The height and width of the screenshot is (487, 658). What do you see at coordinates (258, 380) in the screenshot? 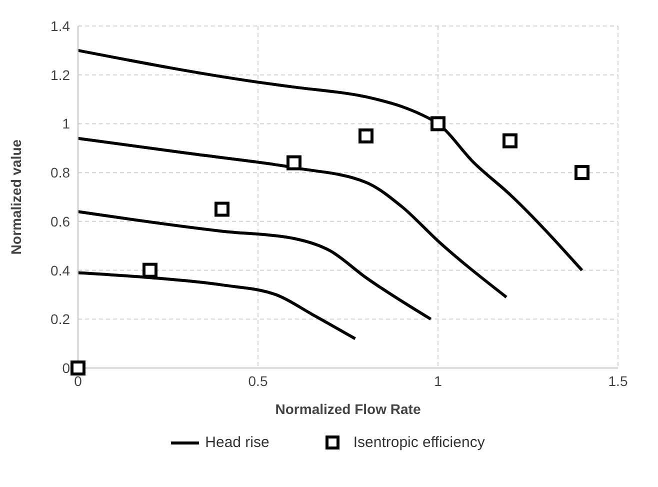
I see `x-tick-label: 0.5` at bounding box center [258, 380].